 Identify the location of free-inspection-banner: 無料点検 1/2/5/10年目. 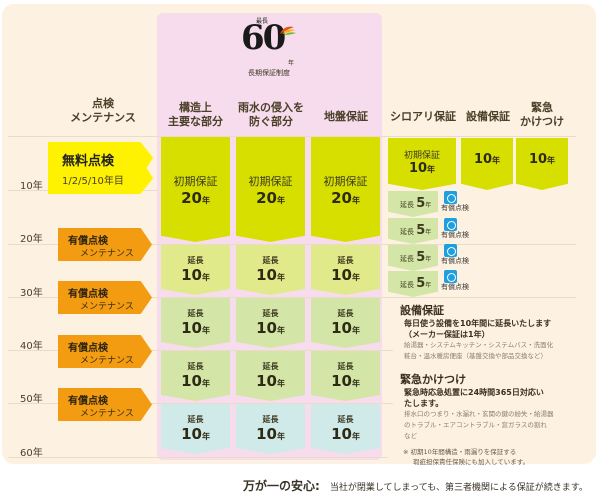
(100, 168).